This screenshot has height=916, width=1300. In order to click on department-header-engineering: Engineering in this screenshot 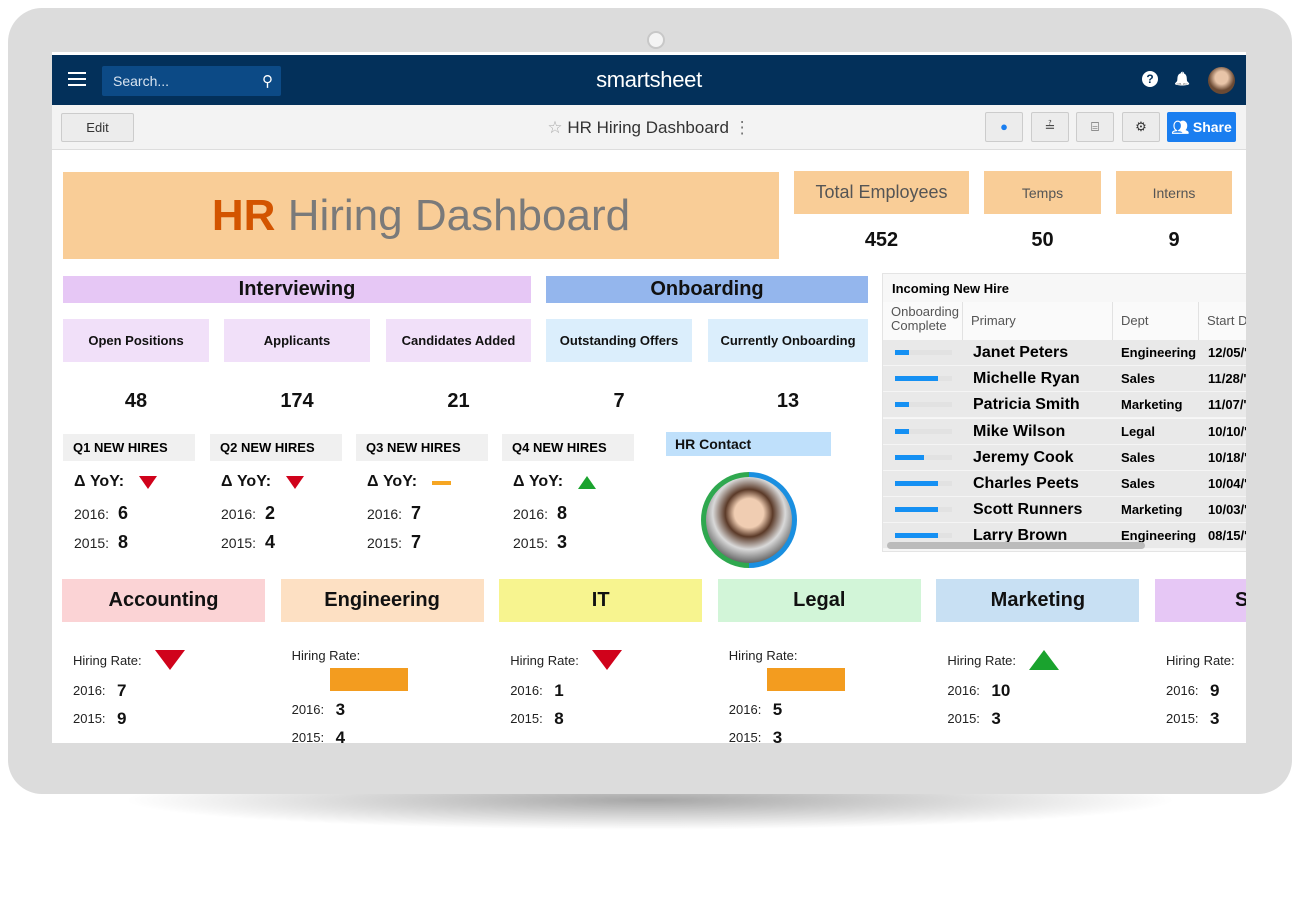, I will do `click(382, 600)`.